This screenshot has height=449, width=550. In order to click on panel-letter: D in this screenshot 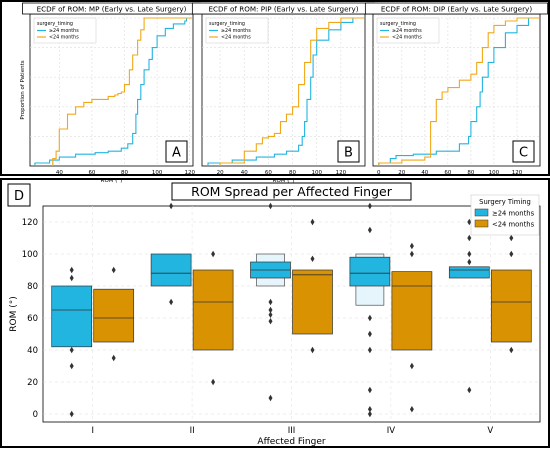, I will do `click(19, 196)`.